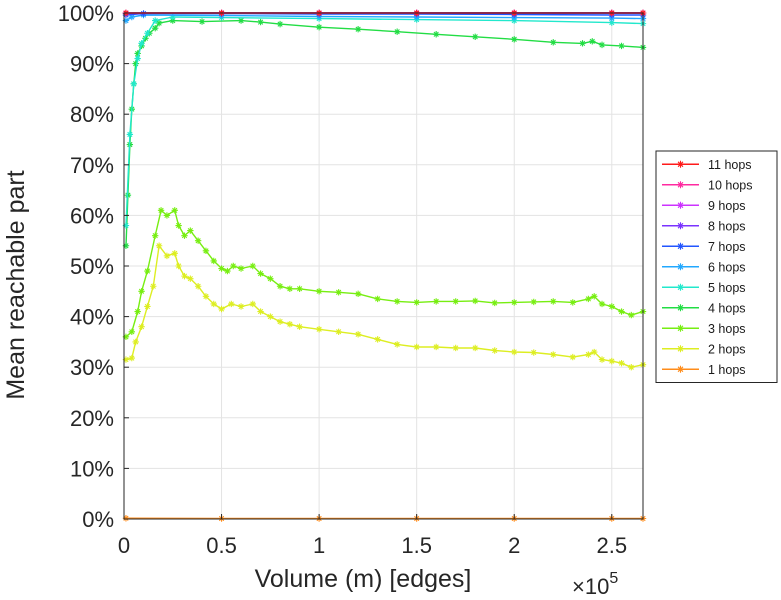  What do you see at coordinates (704, 329) in the screenshot?
I see `legend-item-3-hops: 3 hops` at bounding box center [704, 329].